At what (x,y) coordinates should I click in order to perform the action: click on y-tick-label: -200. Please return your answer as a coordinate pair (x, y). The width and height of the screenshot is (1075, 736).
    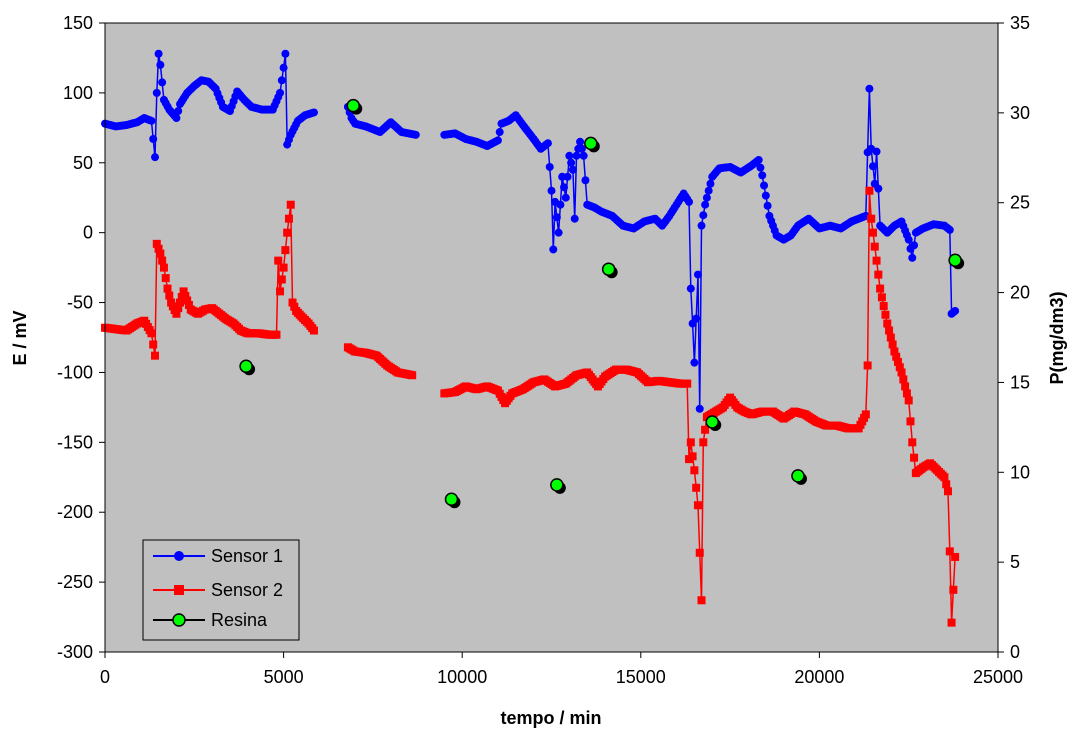
    Looking at the image, I should click on (75, 512).